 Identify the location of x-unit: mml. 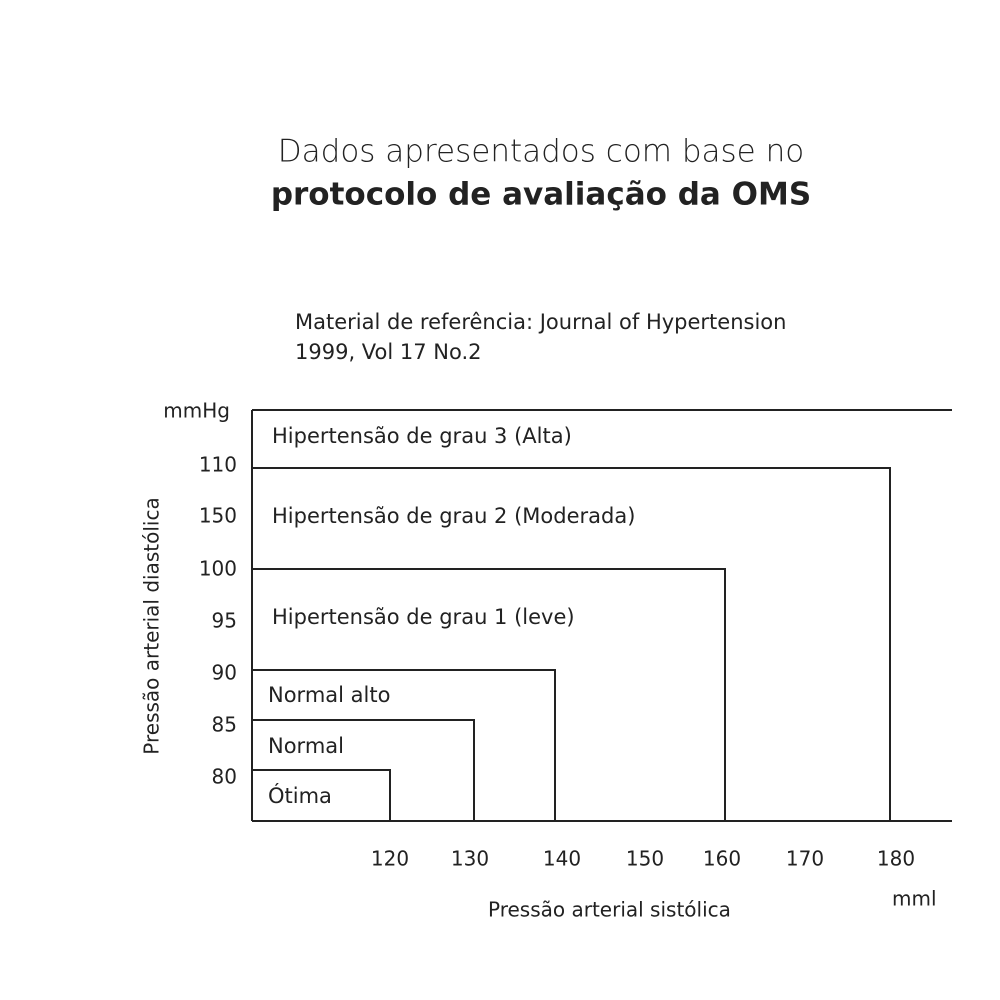
(914, 899).